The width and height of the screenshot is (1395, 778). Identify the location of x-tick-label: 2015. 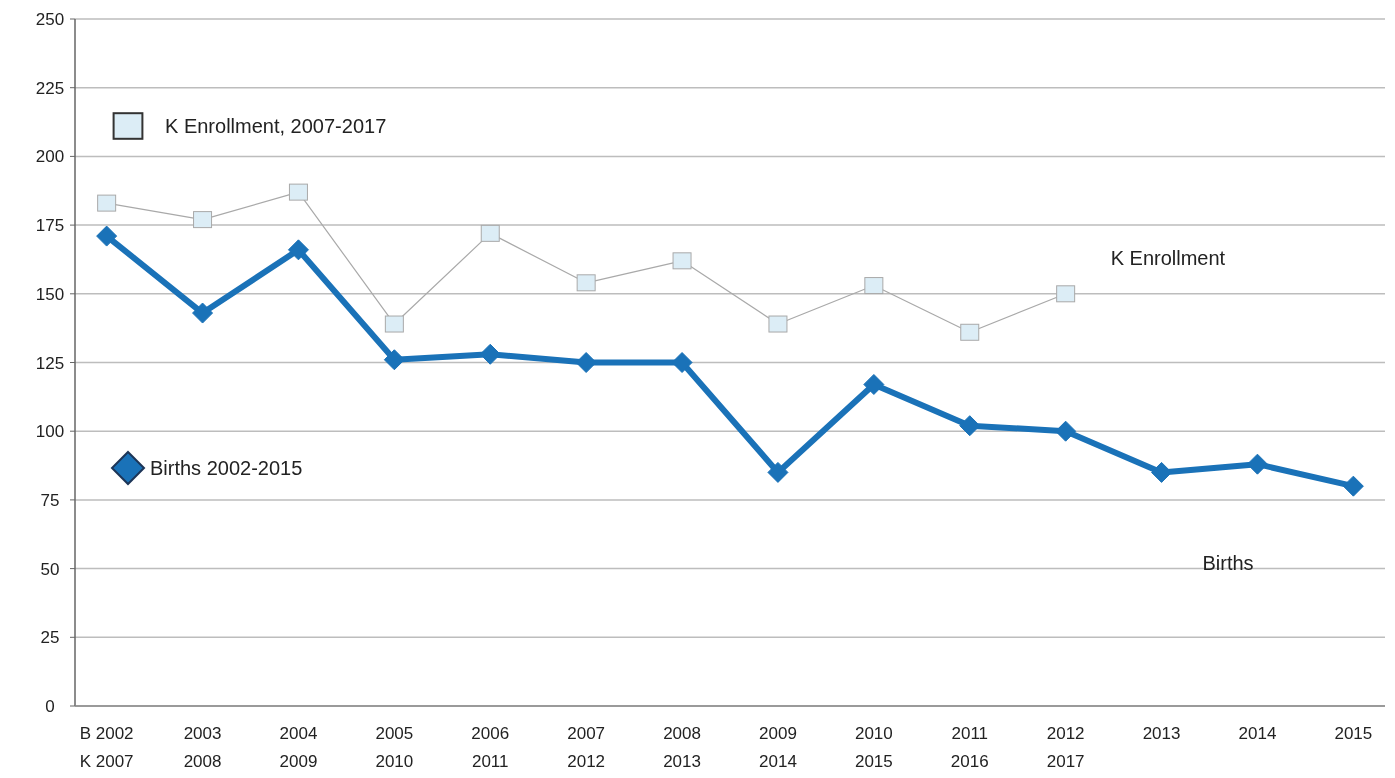
(1353, 733).